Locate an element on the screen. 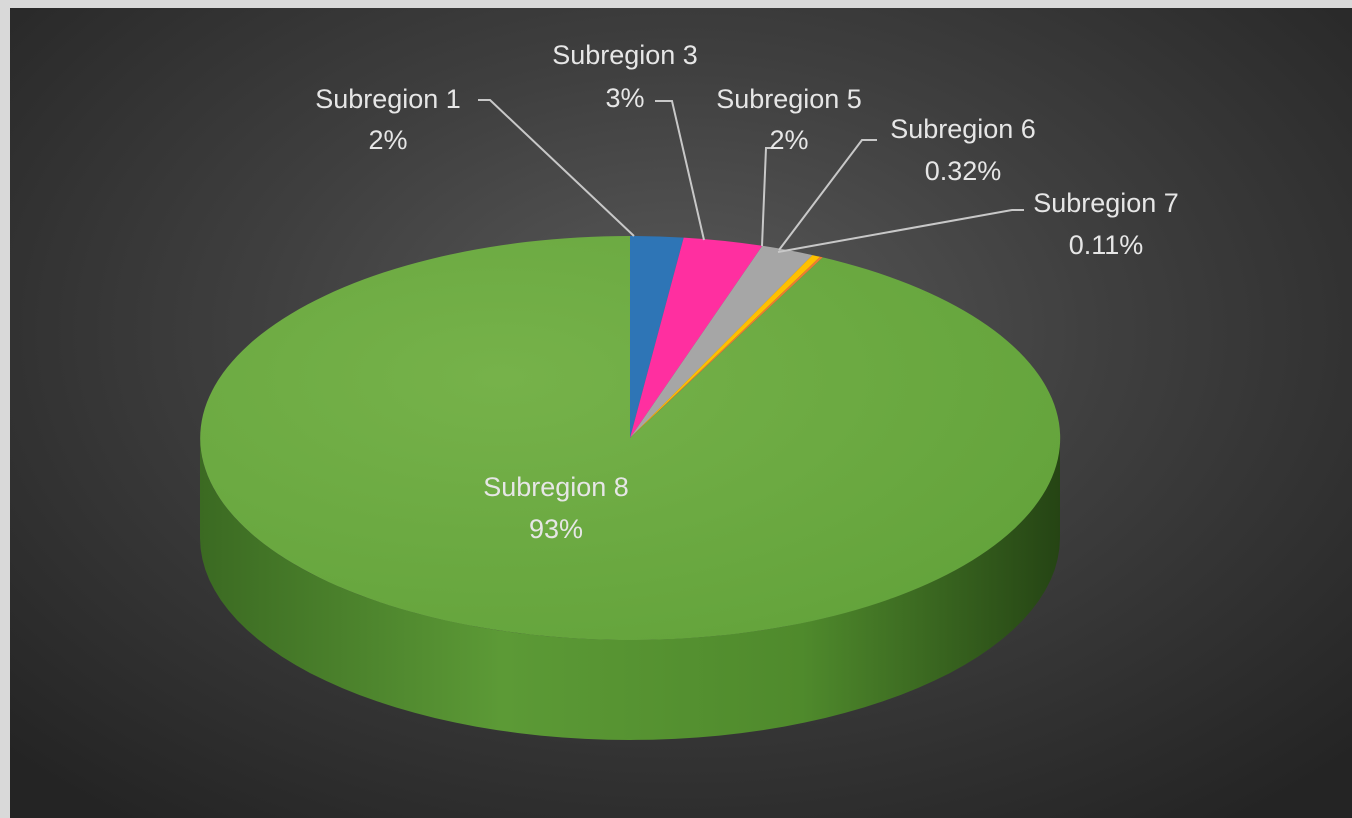  leader-lines is located at coordinates (751, 176).